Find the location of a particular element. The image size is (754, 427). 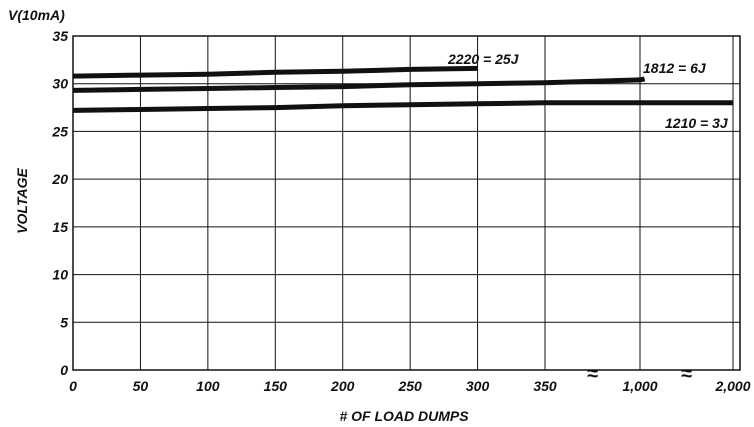

x-tick-label: 200 is located at coordinates (342, 386).